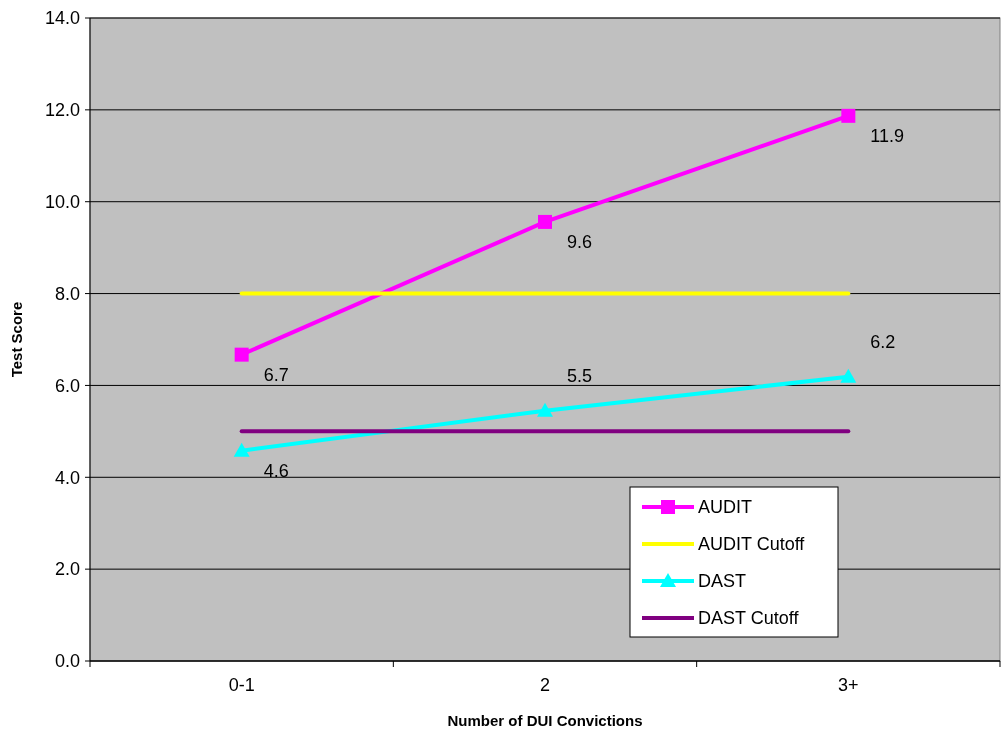 The width and height of the screenshot is (1003, 732). I want to click on data-label: 4.6, so click(276, 470).